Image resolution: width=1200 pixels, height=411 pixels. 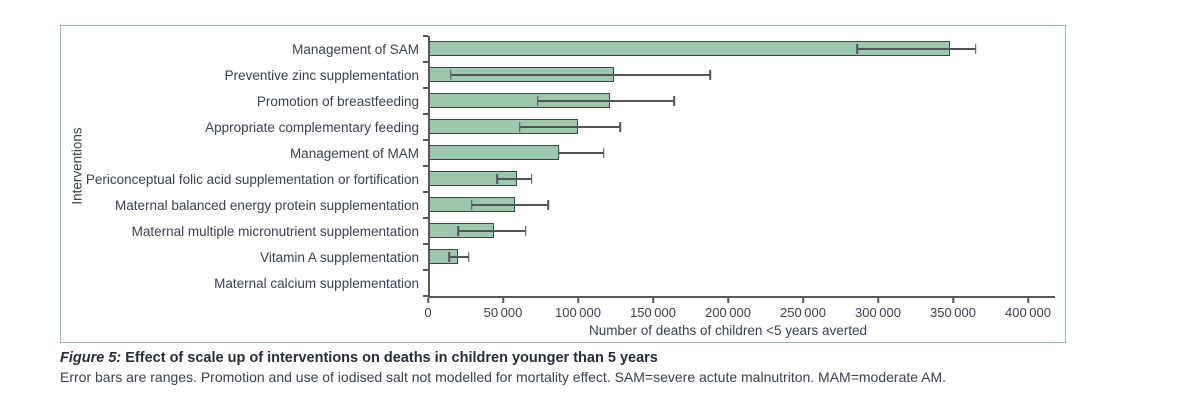 I want to click on category-label: Appropriate complementary feeding, so click(x=312, y=127).